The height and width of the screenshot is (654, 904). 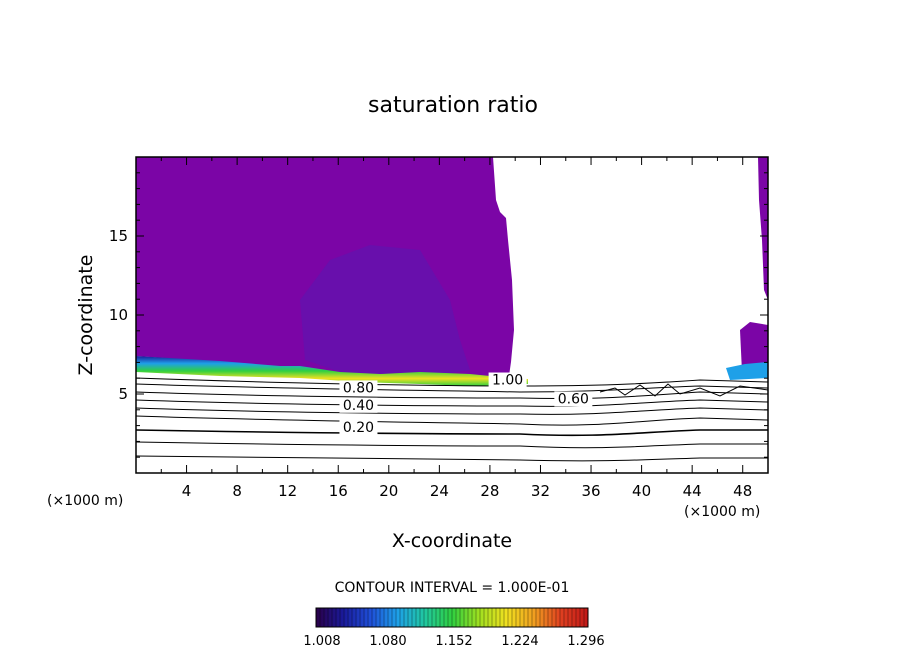 I want to click on x-tick-label: 44, so click(x=692, y=491).